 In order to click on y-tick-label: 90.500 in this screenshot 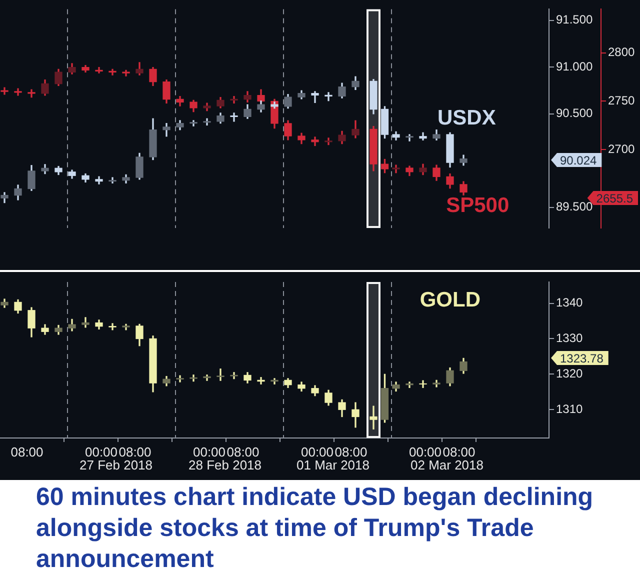, I will do `click(575, 113)`.